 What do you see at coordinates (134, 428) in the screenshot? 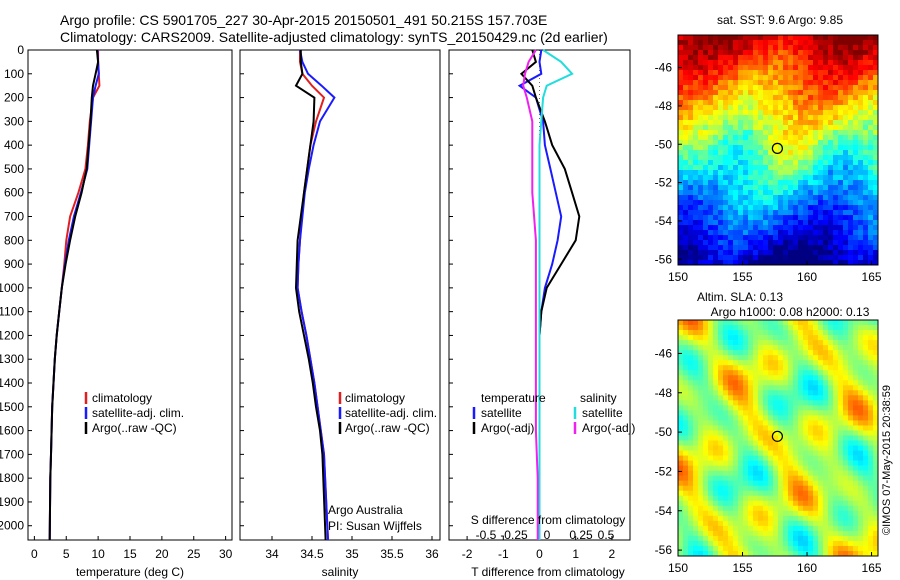
I see `legend-argo: Argo(..raw -QC)` at bounding box center [134, 428].